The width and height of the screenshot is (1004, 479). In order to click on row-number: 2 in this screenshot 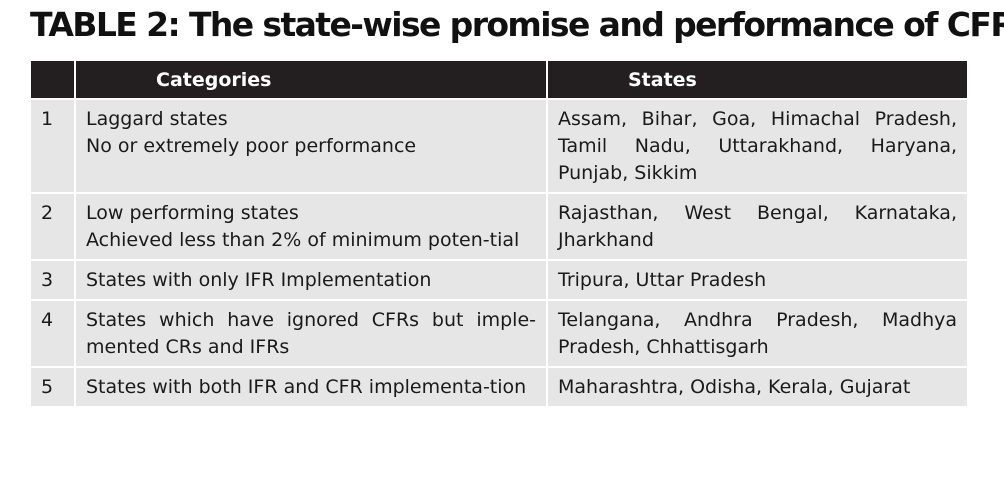, I will do `click(53, 226)`.